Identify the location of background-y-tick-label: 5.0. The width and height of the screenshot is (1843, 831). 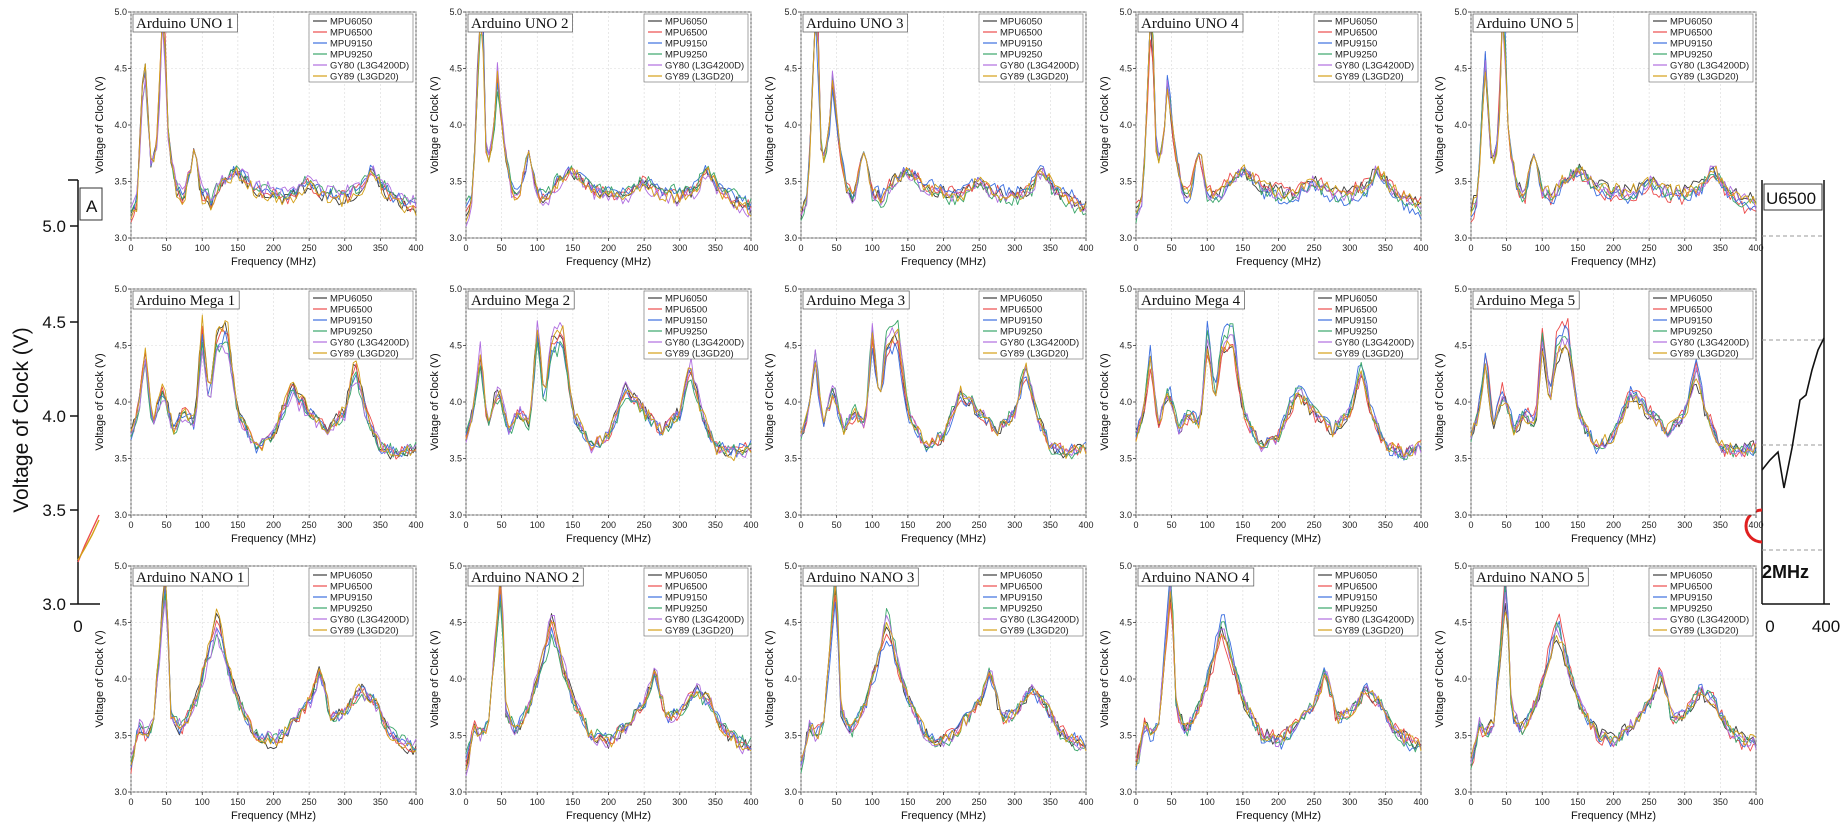
(54, 226).